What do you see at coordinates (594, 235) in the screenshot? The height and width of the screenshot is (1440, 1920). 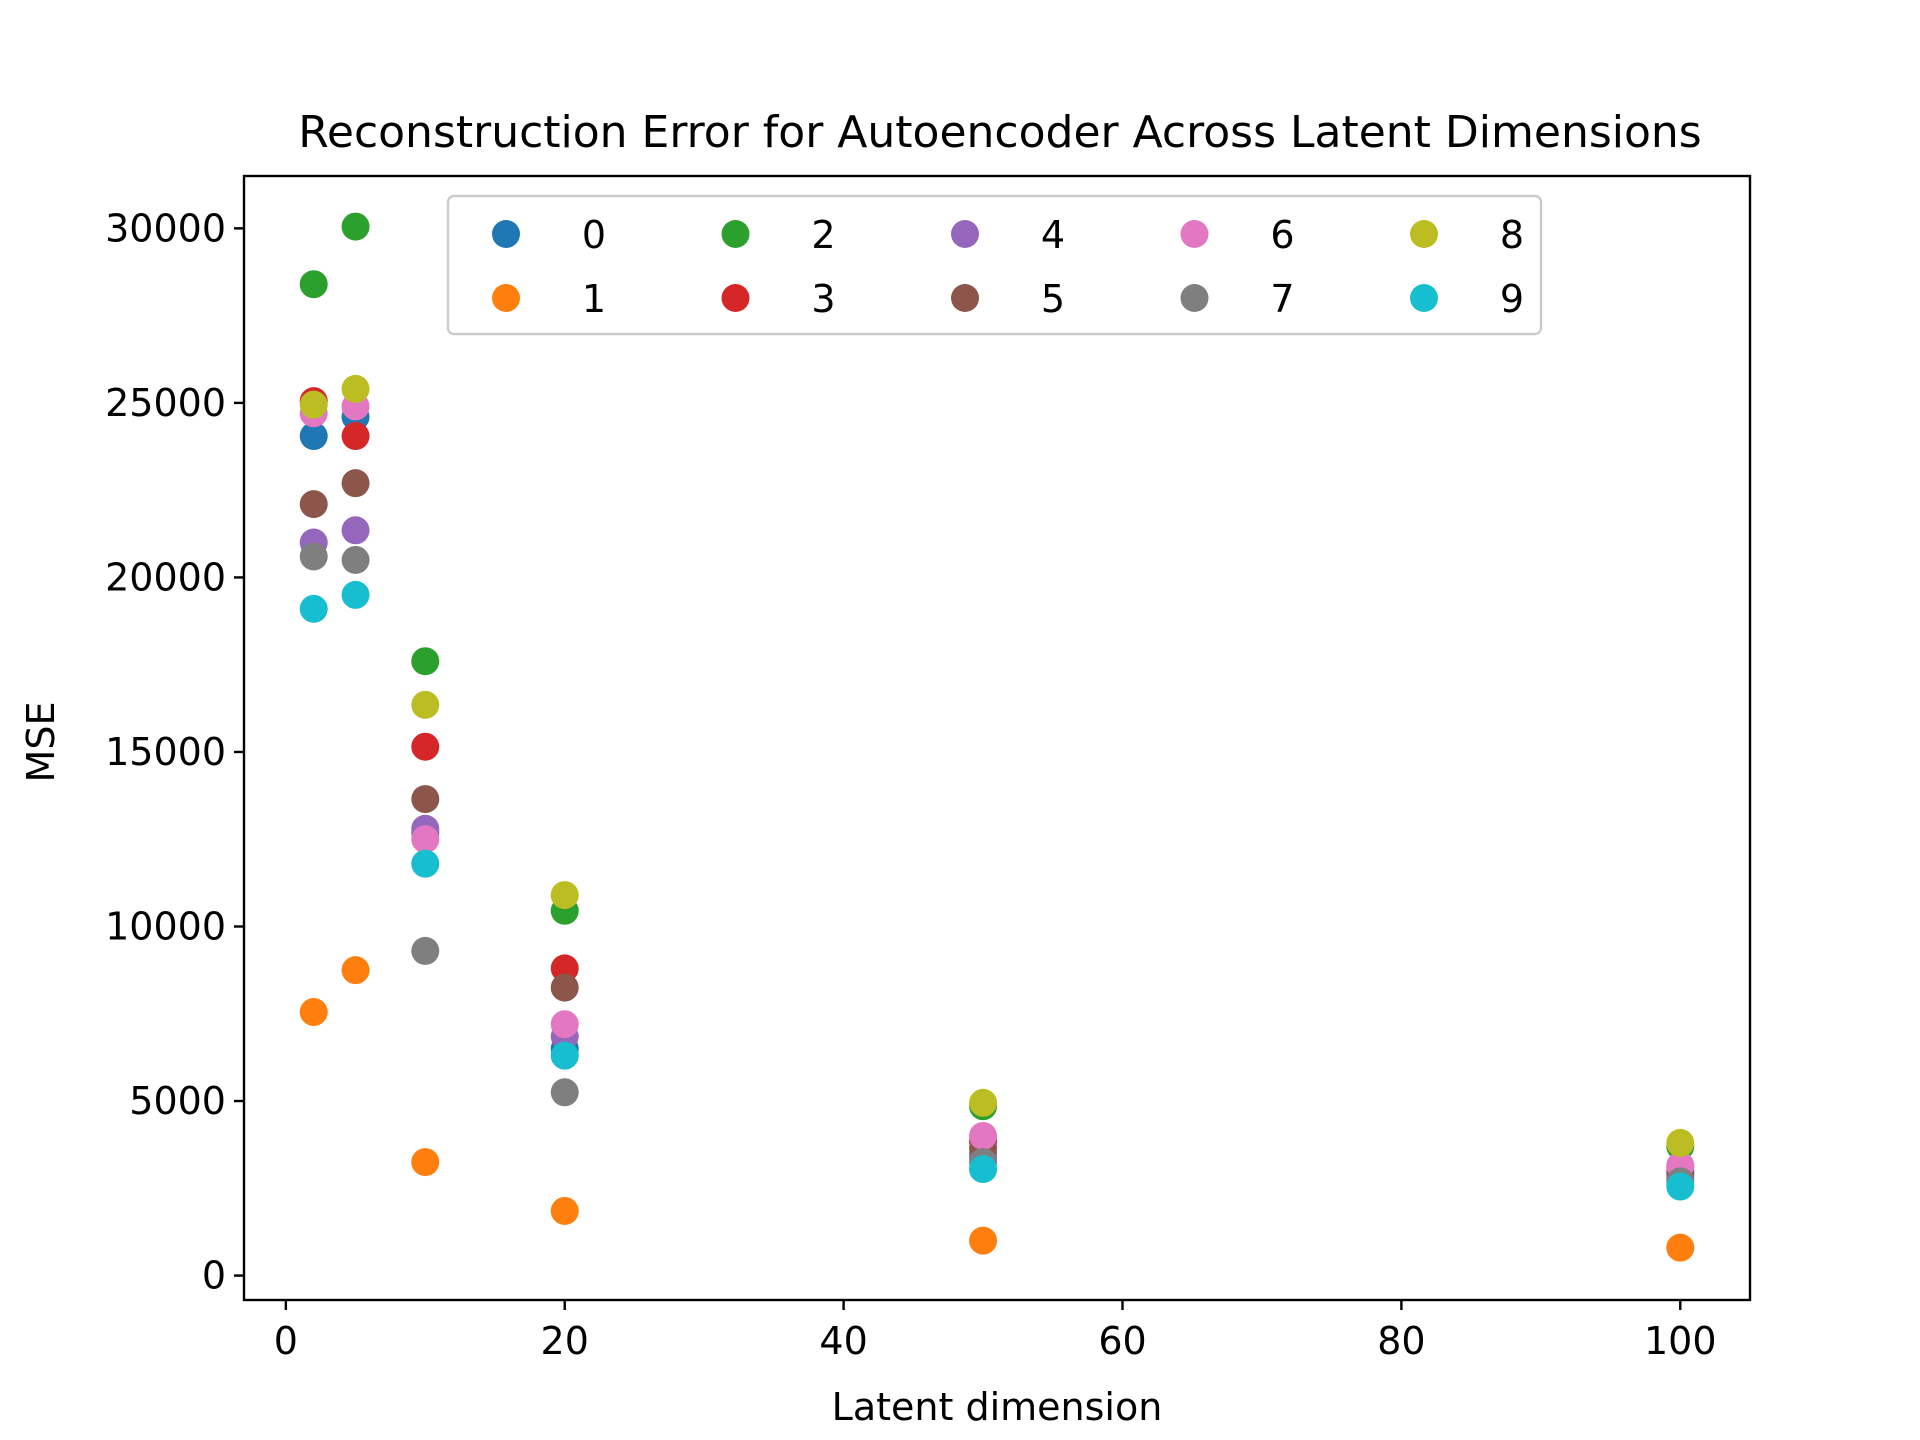 I see `legend-label: 0` at bounding box center [594, 235].